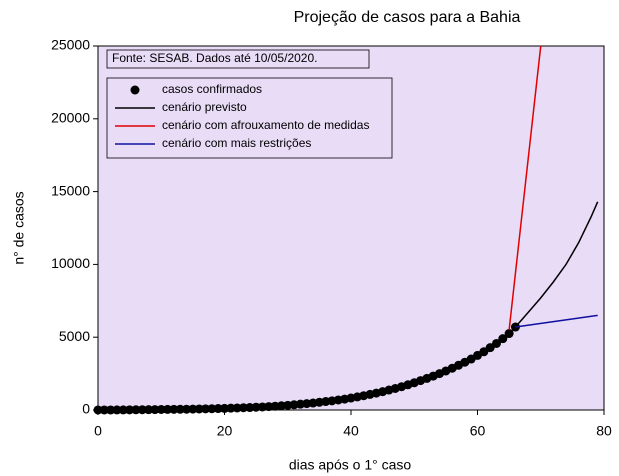  I want to click on x-tick-label: 0, so click(98, 431).